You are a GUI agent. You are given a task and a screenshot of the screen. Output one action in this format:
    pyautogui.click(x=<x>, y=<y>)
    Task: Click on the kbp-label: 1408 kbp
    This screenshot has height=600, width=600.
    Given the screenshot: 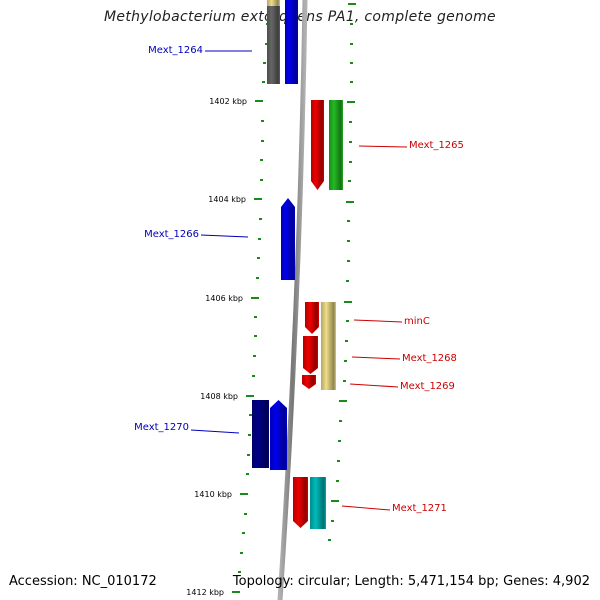 What is the action you would take?
    pyautogui.click(x=219, y=396)
    